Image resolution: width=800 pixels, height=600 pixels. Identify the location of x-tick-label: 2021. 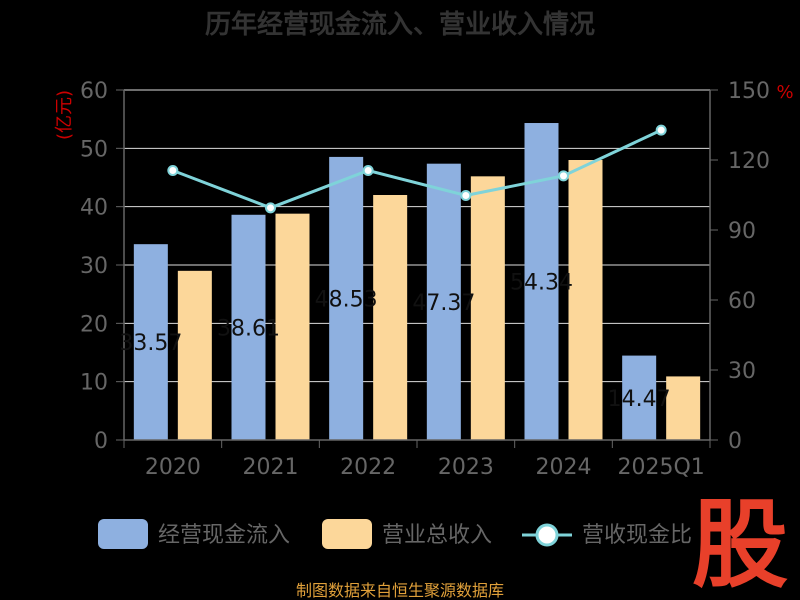
(271, 467).